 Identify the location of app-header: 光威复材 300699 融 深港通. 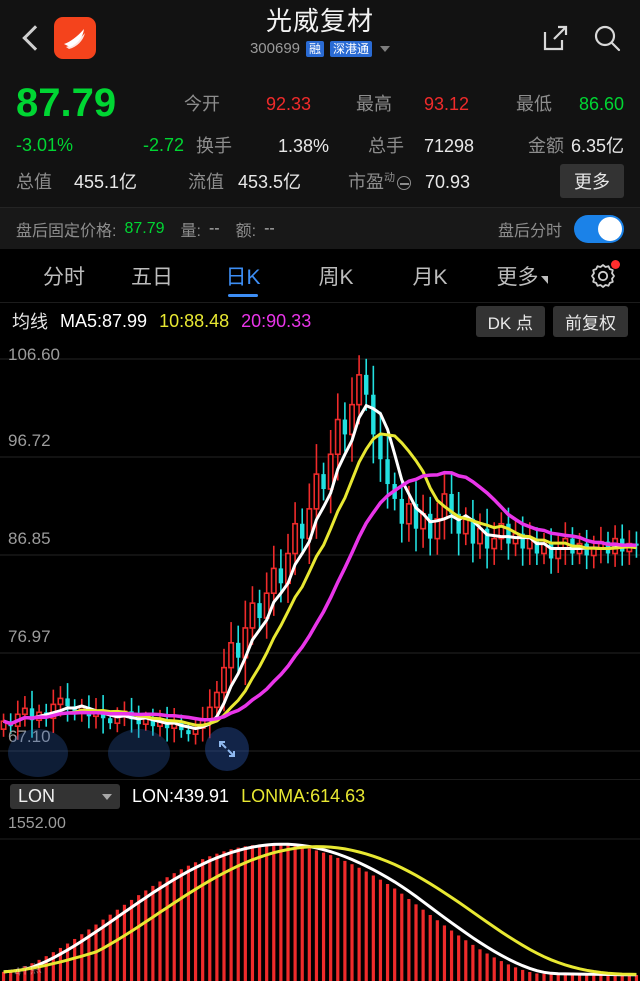
(320, 37).